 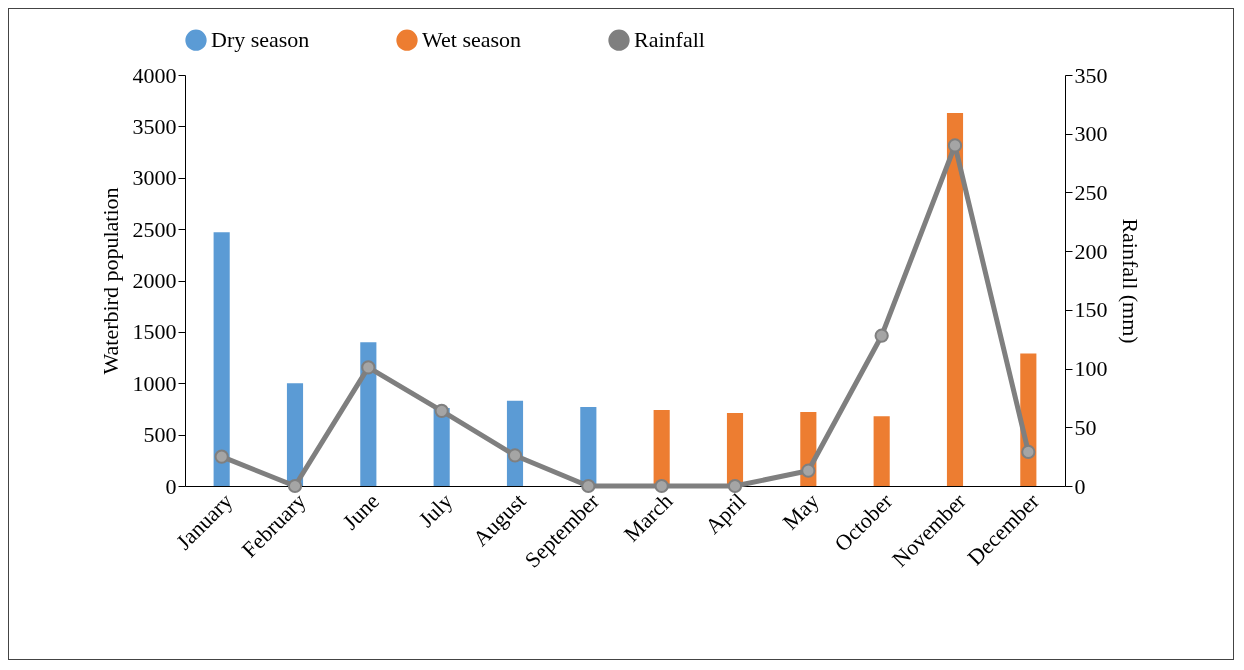 I want to click on legend-label: Dry season, so click(x=260, y=40).